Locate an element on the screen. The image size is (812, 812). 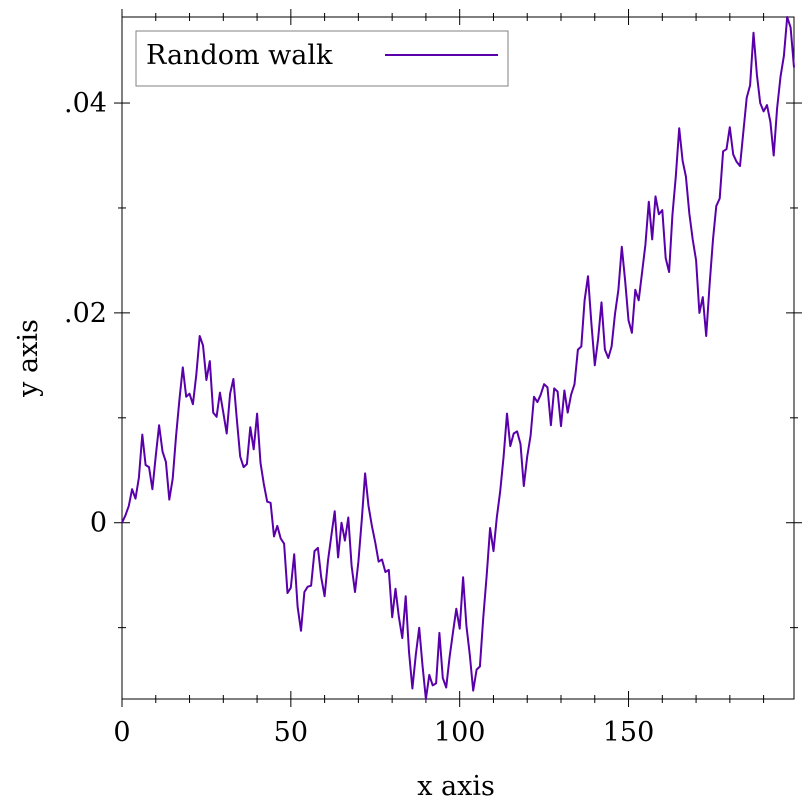
x-tick-label: 50 is located at coordinates (291, 732).